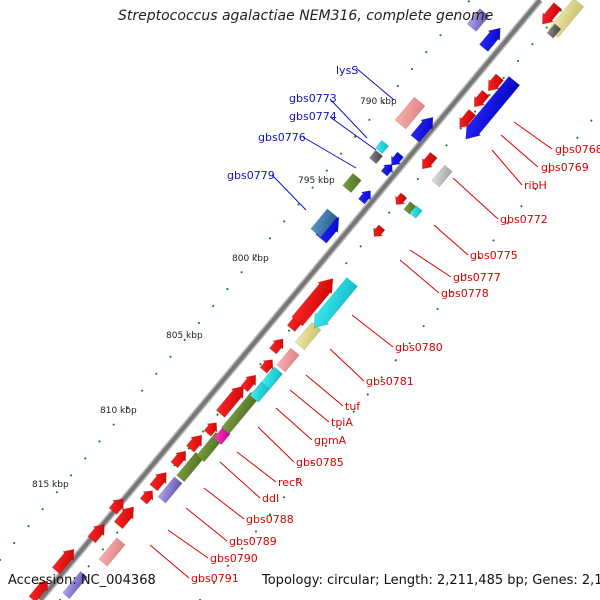  Describe the element at coordinates (118, 411) in the screenshot. I see `scale-label: 810 kbp` at that location.